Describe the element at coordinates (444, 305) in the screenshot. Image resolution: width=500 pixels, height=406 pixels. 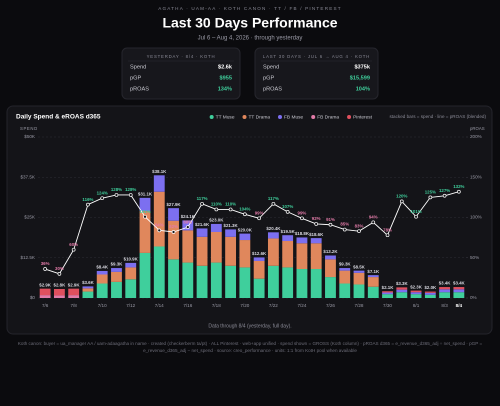
I see `x-tick-label: 8/3` at that location.